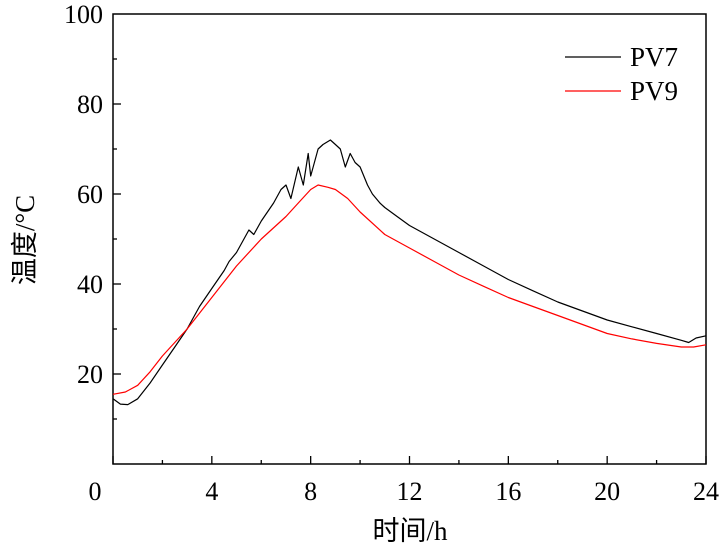  Describe the element at coordinates (508, 491) in the screenshot. I see `x-tick-label: 16` at that location.